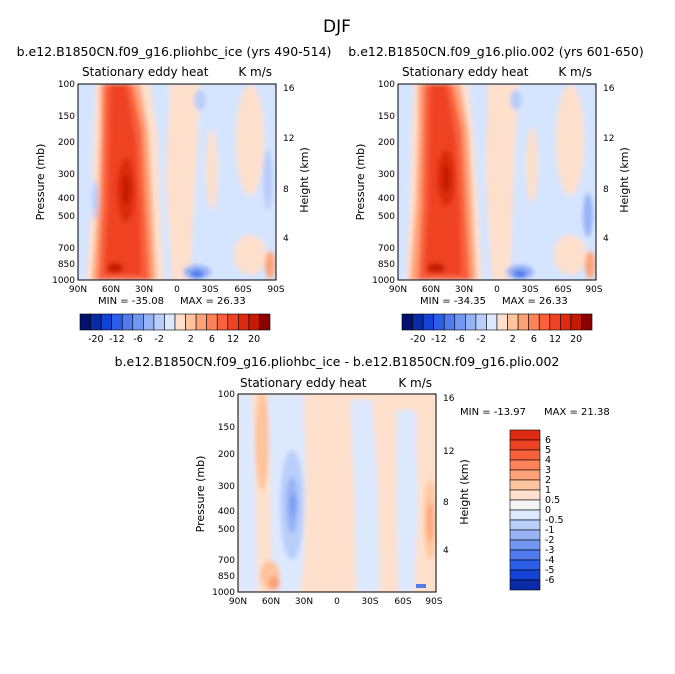 The image size is (675, 674). Describe the element at coordinates (212, 339) in the screenshot. I see `cb1-label: 6` at that location.